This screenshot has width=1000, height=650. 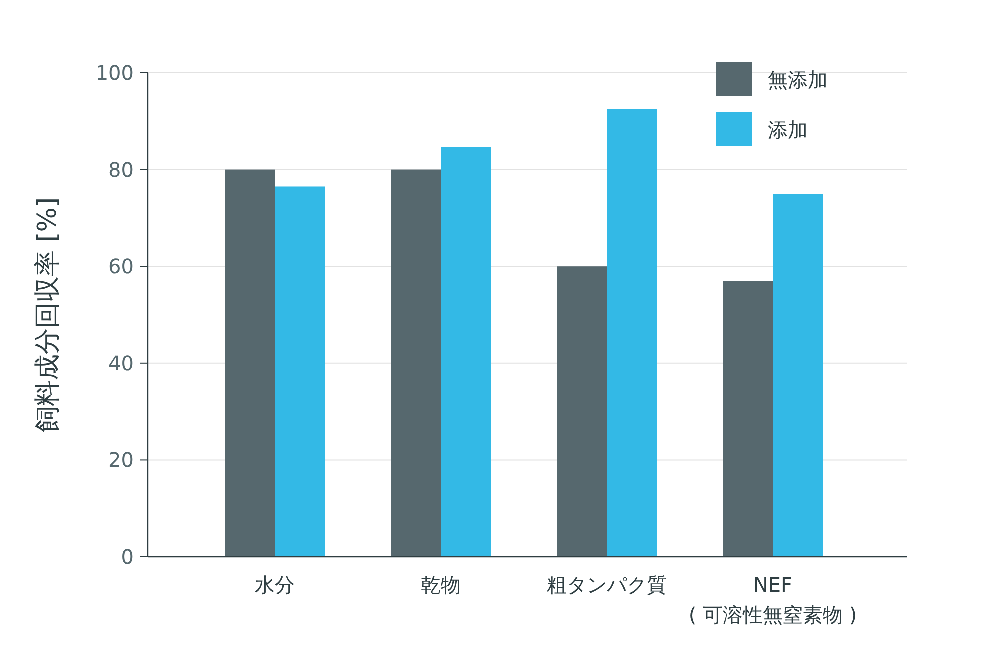 I want to click on y-tick-label: 80, so click(x=121, y=170).